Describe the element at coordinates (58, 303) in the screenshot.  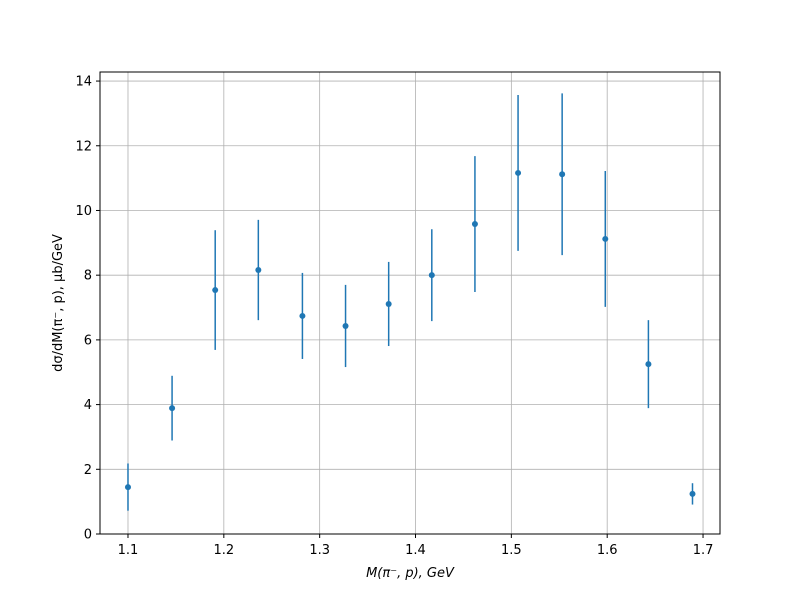
I see `y-axis-label: dσ/dM(π⁻, p), μb/GeV` at that location.